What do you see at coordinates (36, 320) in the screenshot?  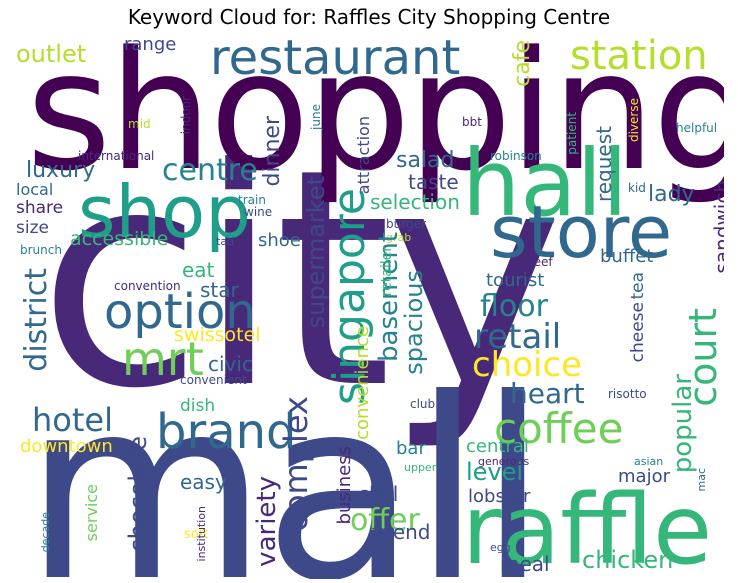 I see `word-district: district` at bounding box center [36, 320].